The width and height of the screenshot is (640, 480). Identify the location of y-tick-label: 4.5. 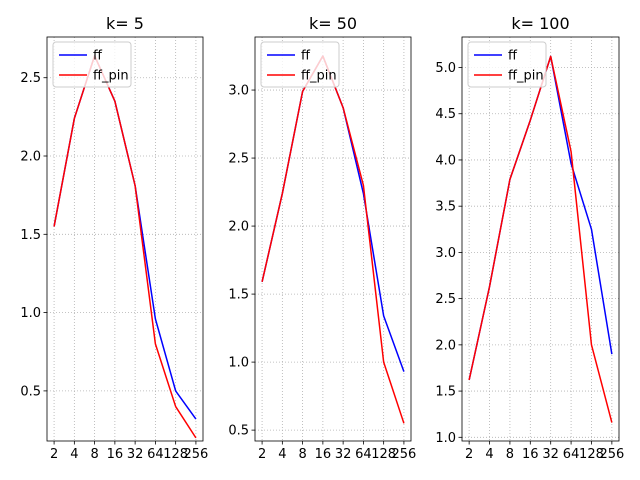
(445, 114).